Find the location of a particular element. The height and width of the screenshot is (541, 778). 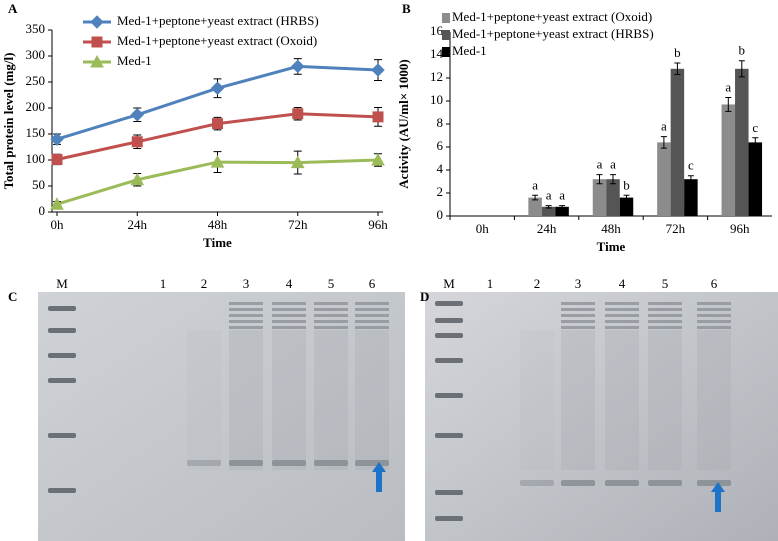

significance-letter: c is located at coordinates (755, 127).